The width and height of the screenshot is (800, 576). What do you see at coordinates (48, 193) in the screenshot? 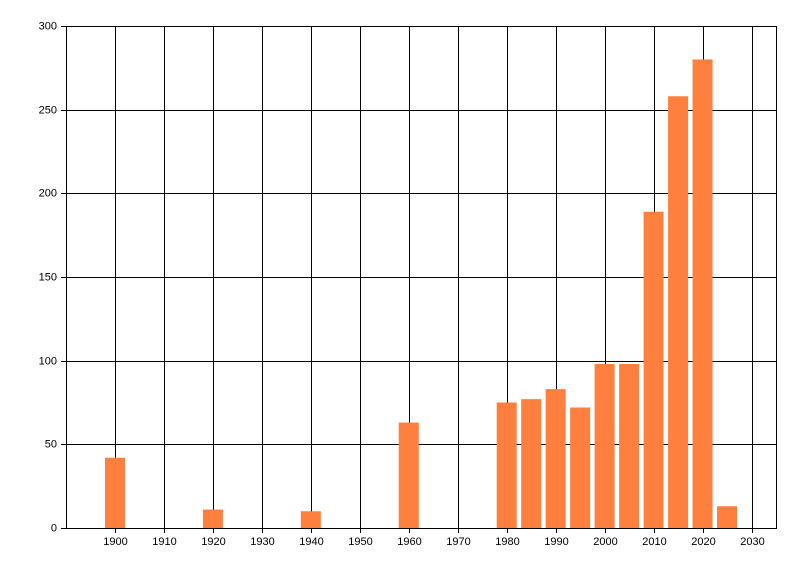
I see `y-tick-label: 200` at bounding box center [48, 193].